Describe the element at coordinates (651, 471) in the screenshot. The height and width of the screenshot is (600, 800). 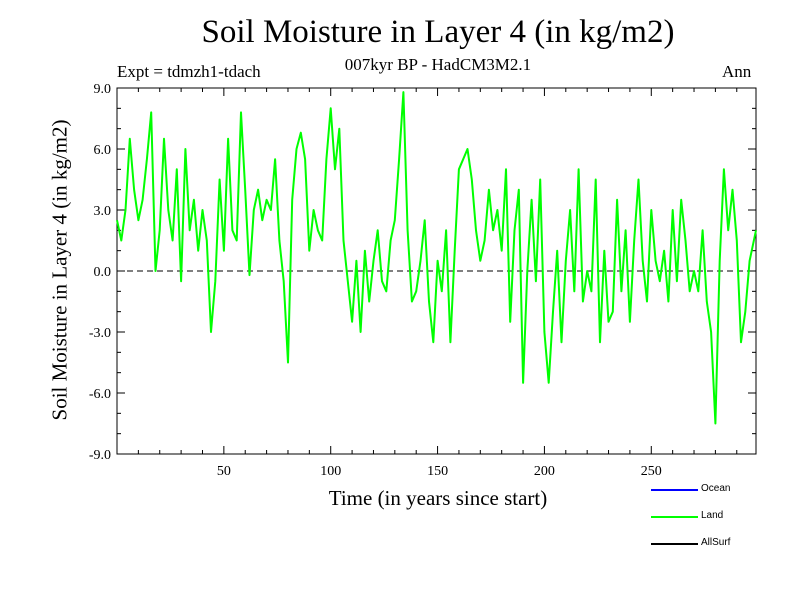
I see `x-tick-label: 250` at that location.